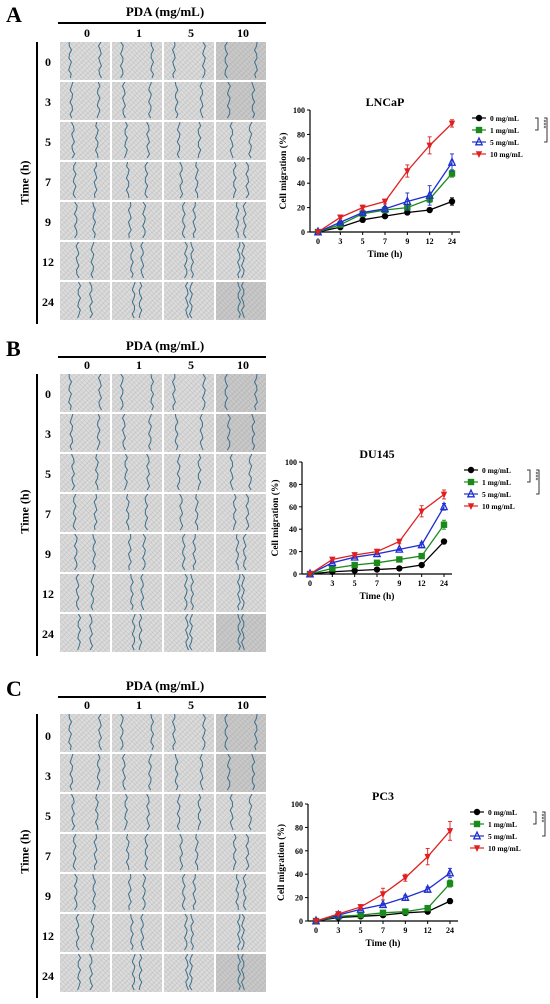 The image size is (550, 1004). Describe the element at coordinates (243, 705) in the screenshot. I see `column-label-10: 10` at that location.